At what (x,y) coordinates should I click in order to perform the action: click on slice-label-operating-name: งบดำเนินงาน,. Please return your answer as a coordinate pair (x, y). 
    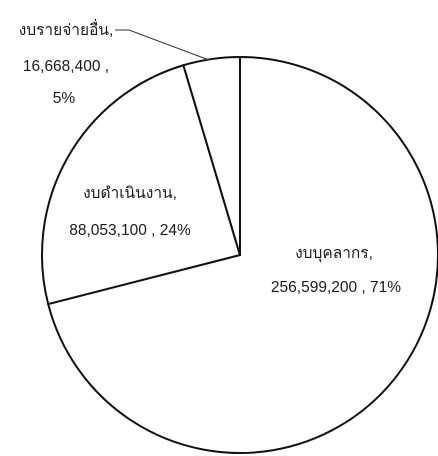
    Looking at the image, I should click on (130, 193).